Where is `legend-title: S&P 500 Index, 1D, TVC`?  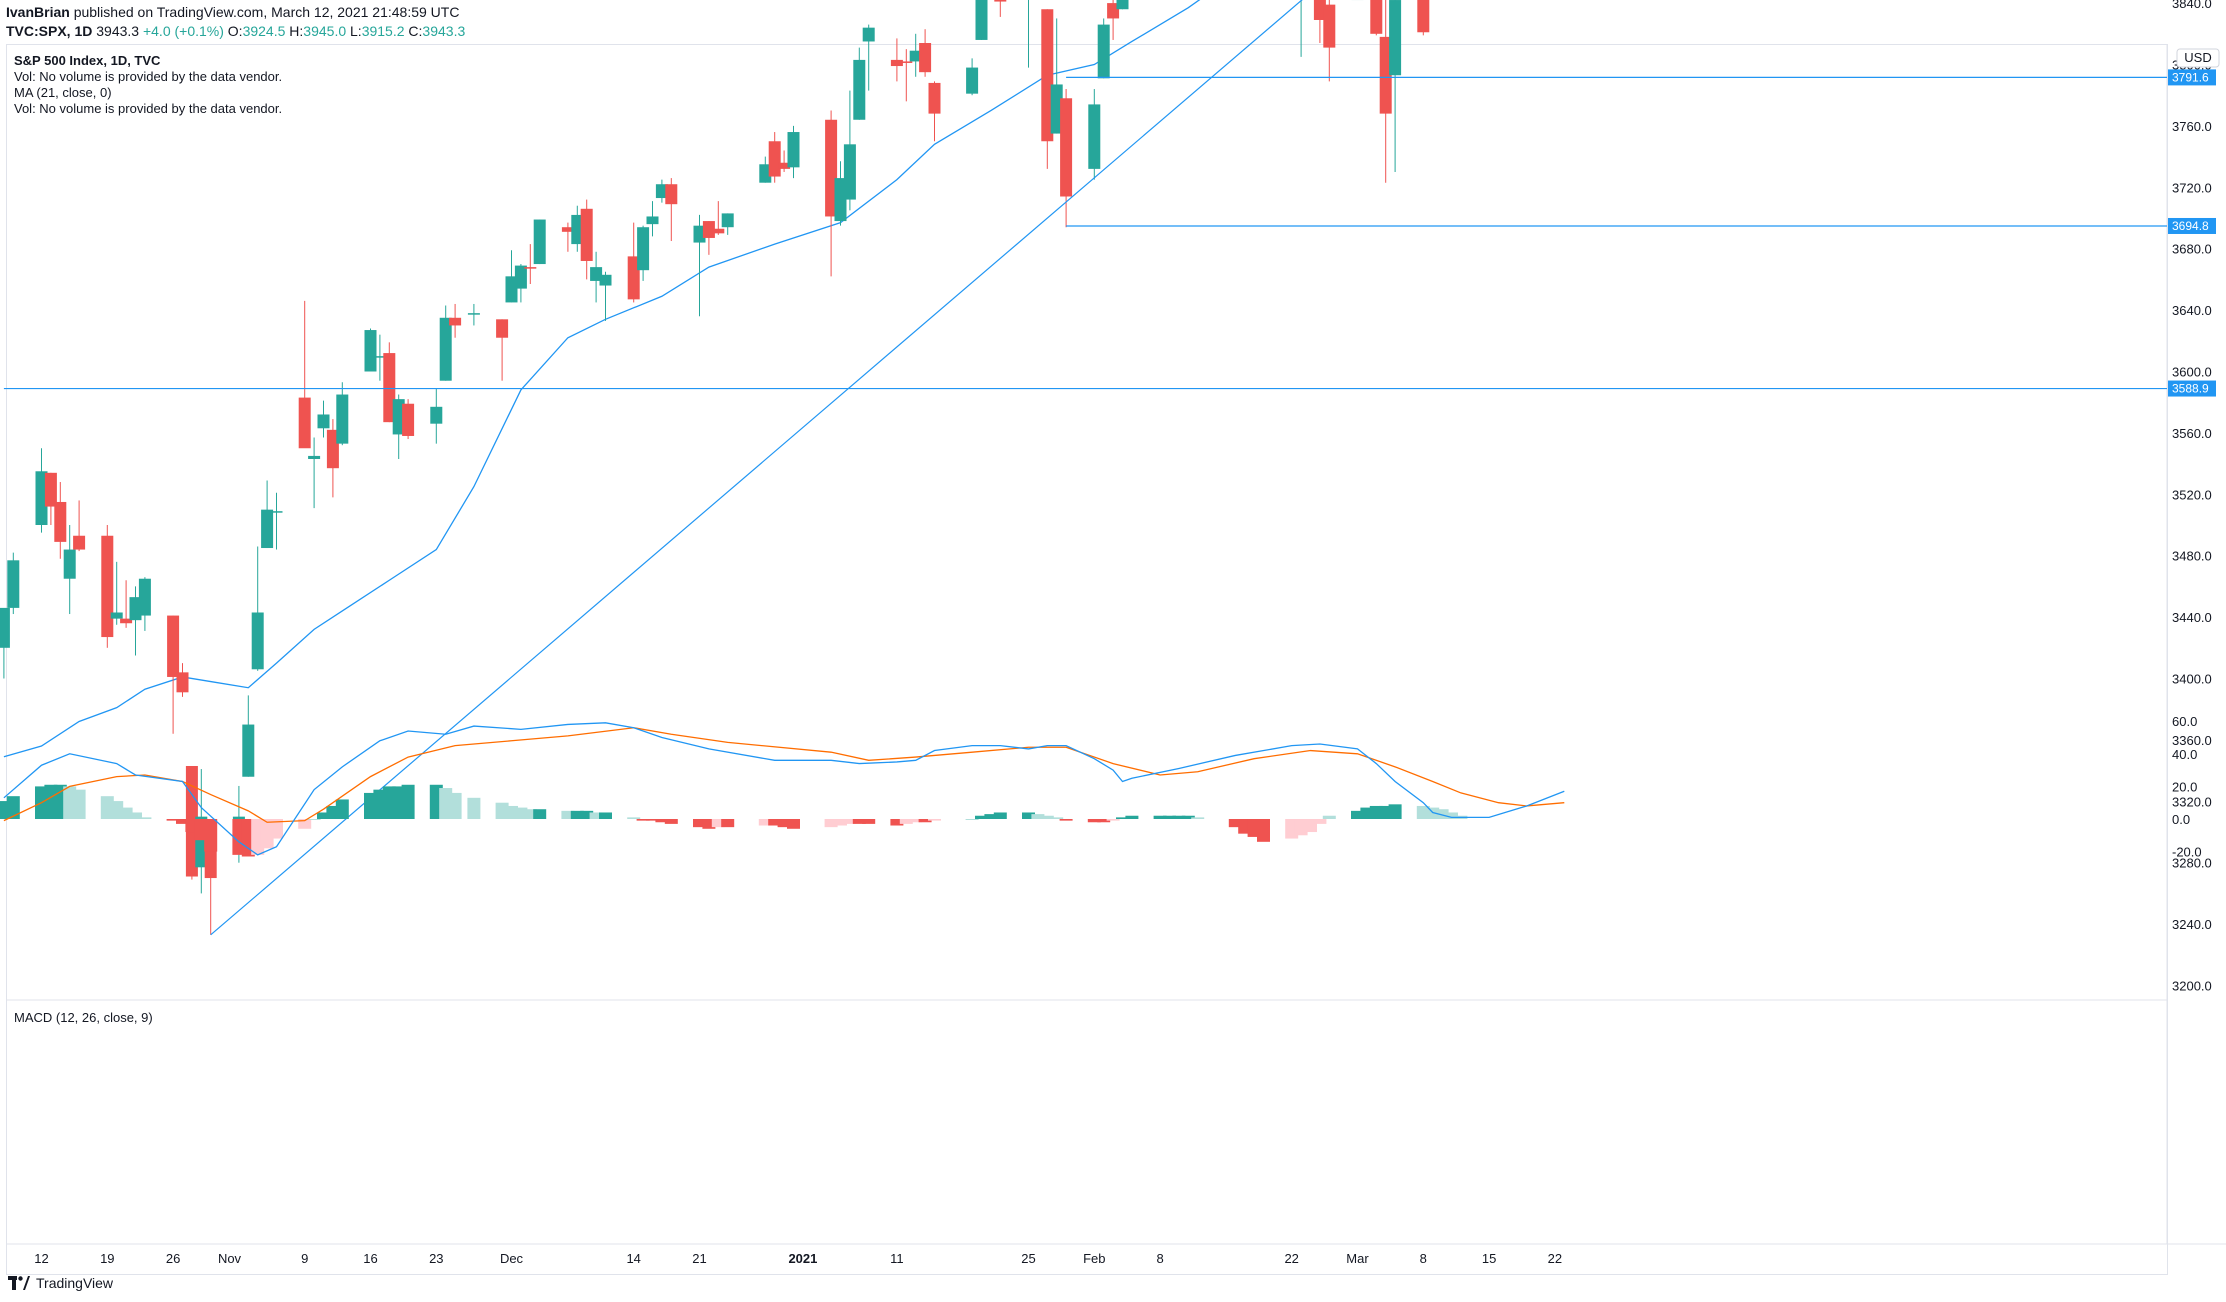 legend-title: S&P 500 Index, 1D, TVC is located at coordinates (87, 60).